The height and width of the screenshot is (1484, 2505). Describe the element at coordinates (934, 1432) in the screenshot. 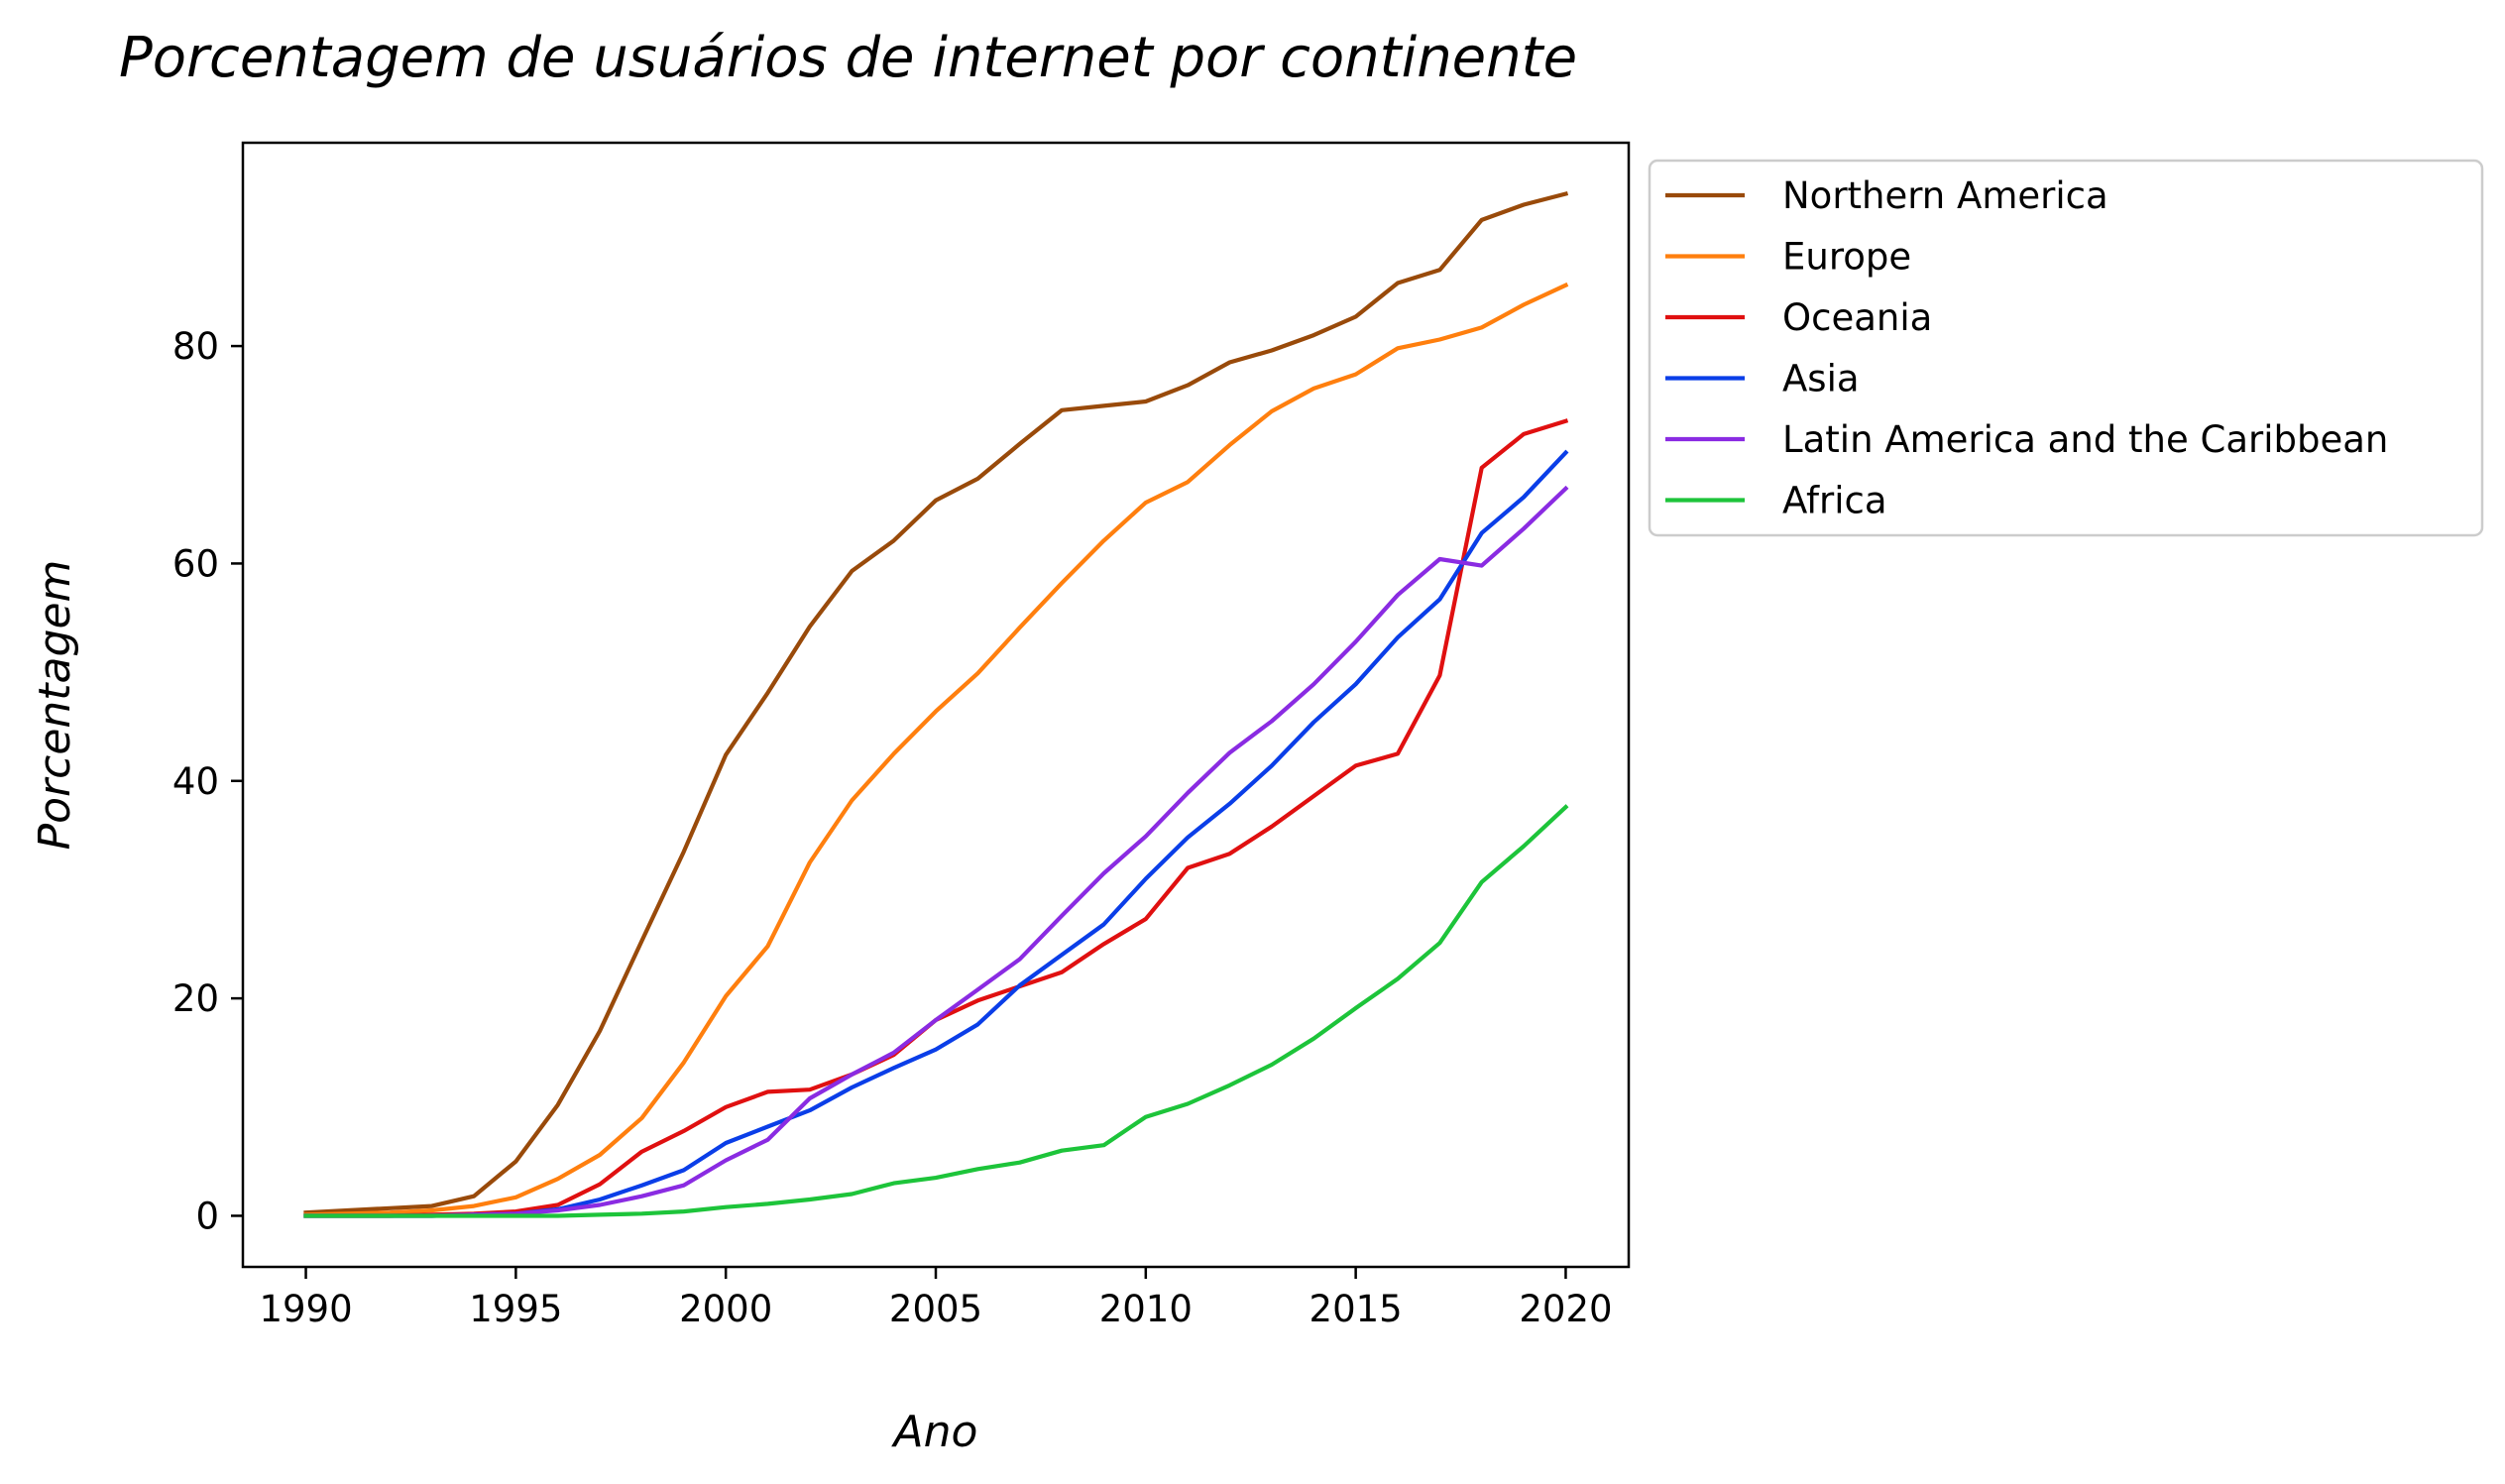

I see `x-axis-label: Ano` at that location.